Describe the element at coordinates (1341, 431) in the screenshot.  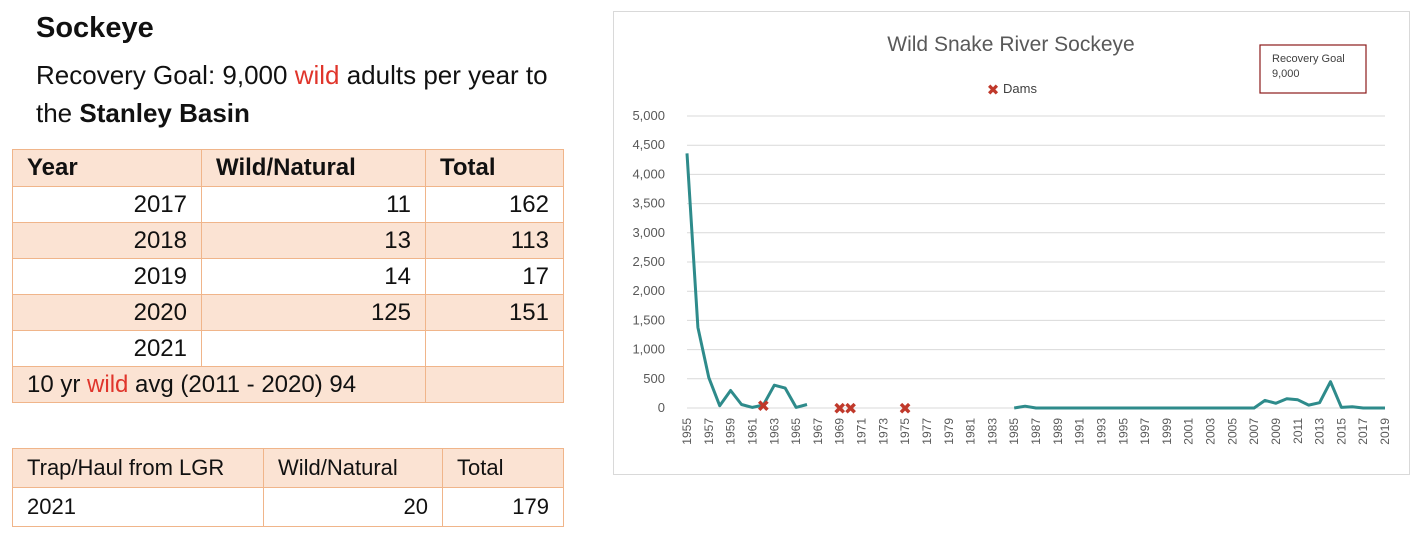
I see `x-tick-label: 2015` at that location.